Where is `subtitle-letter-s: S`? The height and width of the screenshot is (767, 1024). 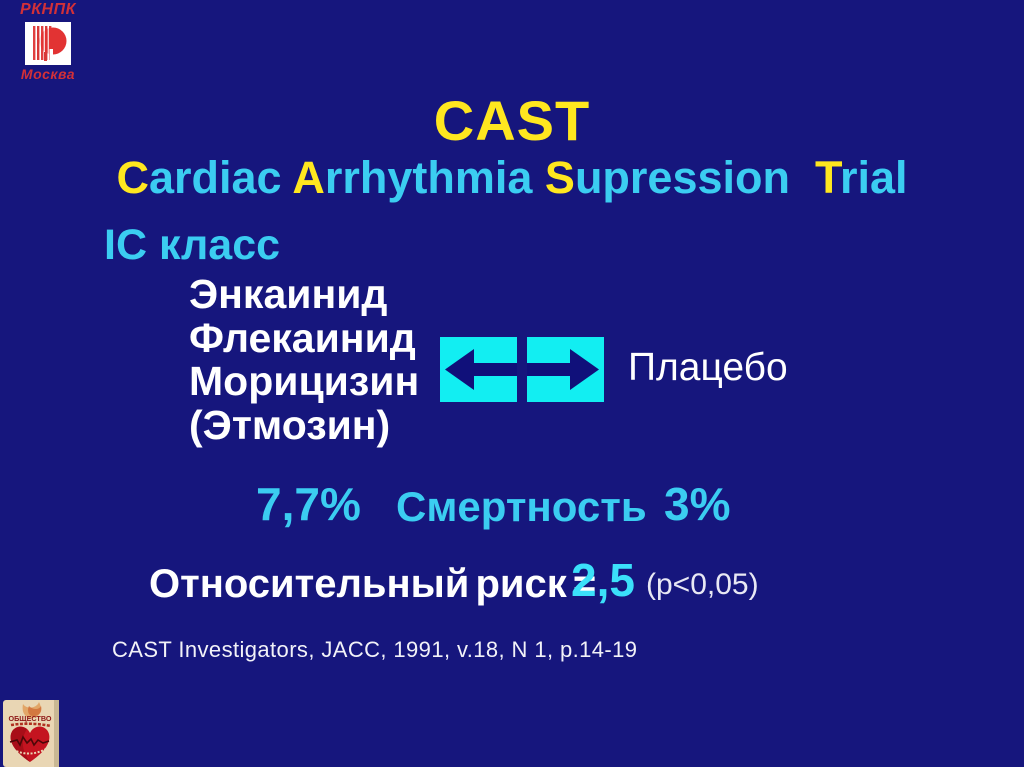
subtitle-letter-s: S is located at coordinates (559, 177).